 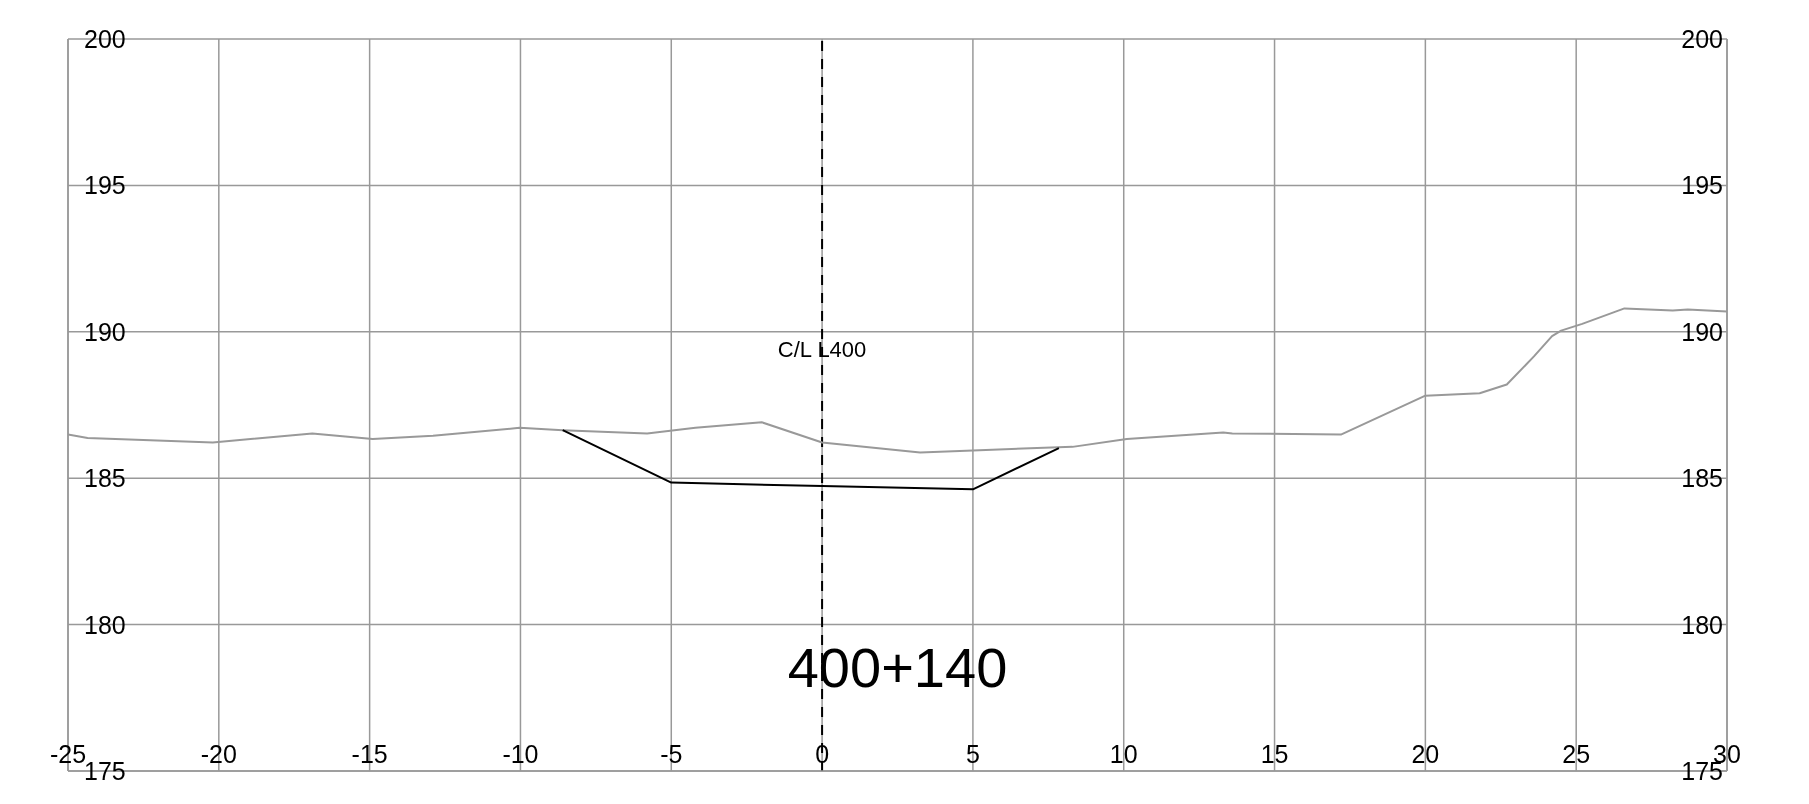 What do you see at coordinates (1702, 39) in the screenshot?
I see `y2-tick-label: 200` at bounding box center [1702, 39].